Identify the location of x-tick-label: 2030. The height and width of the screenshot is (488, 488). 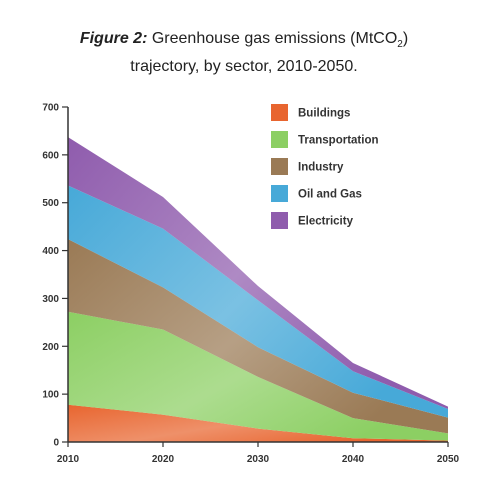
(258, 459).